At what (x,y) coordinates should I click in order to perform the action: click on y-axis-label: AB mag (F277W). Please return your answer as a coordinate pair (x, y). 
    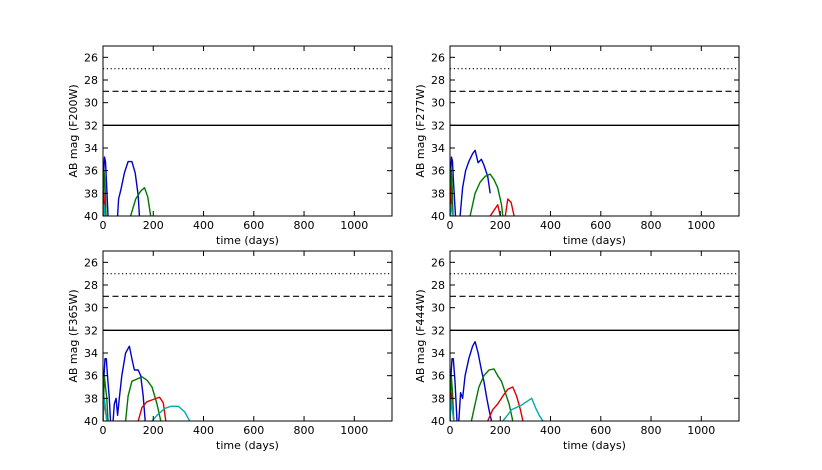
    Looking at the image, I should click on (420, 130).